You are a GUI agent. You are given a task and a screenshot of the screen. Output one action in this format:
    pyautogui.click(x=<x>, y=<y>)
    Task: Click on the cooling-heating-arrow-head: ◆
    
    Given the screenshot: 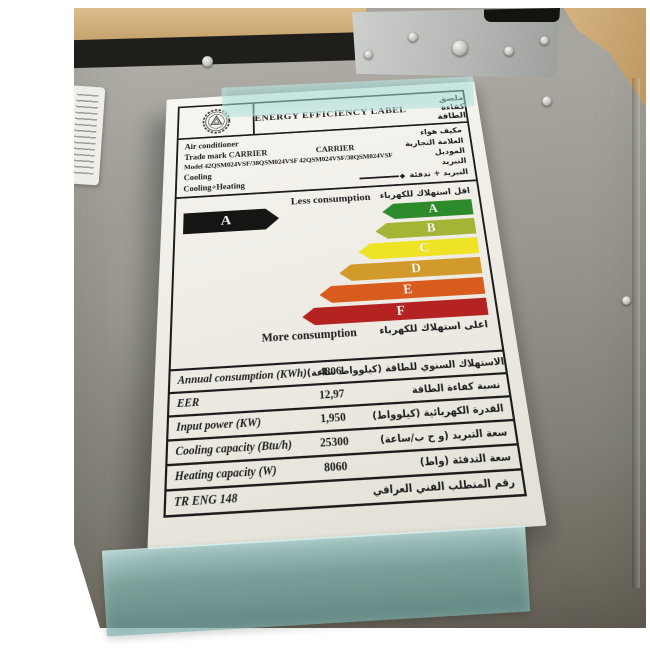 What is the action you would take?
    pyautogui.click(x=402, y=176)
    